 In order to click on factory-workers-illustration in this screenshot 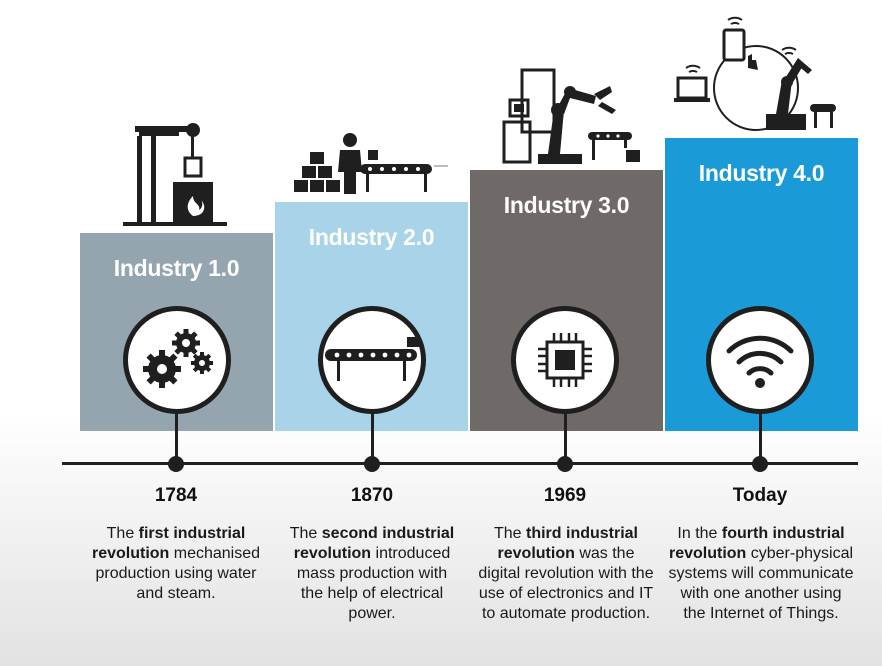, I will do `click(371, 163)`.